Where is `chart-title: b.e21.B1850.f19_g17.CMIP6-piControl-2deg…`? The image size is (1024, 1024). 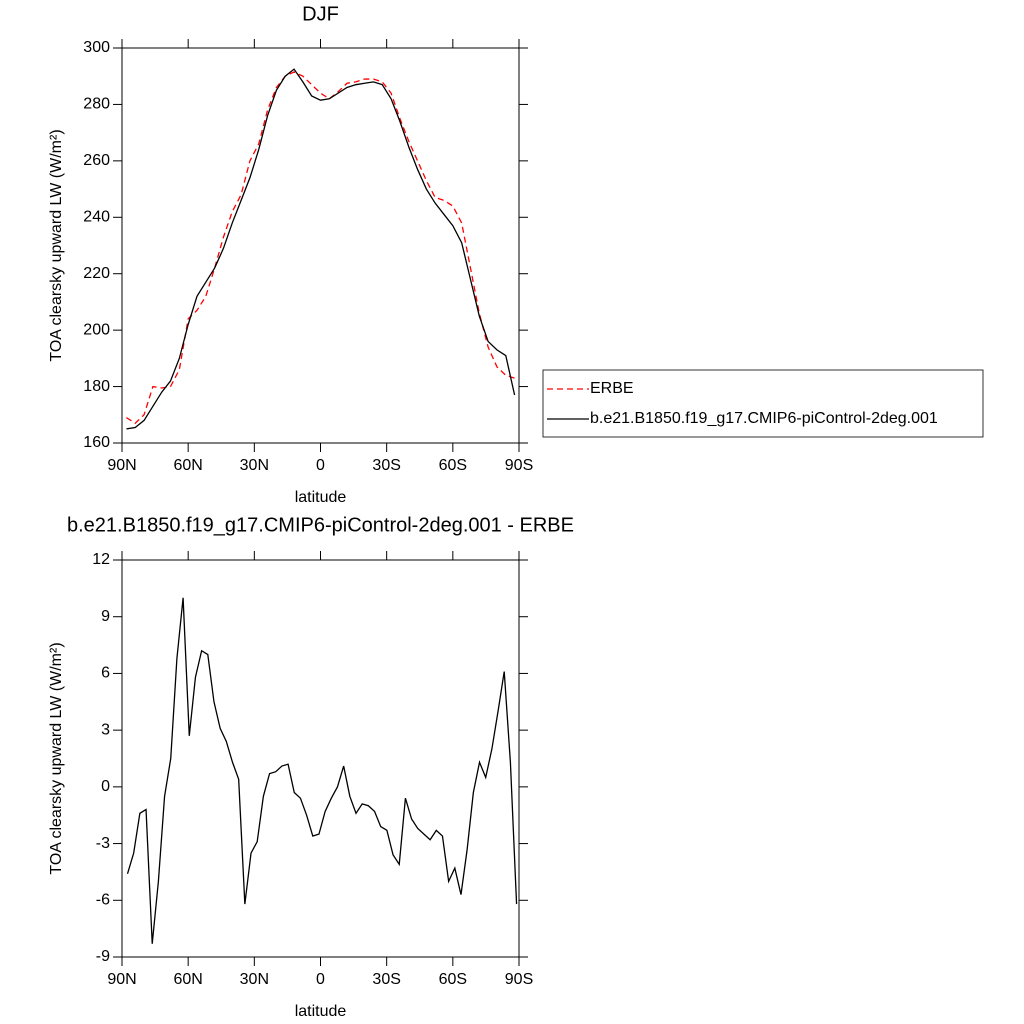 chart-title: b.e21.B1850.f19_g17.CMIP6-piControl-2deg… is located at coordinates (320, 525).